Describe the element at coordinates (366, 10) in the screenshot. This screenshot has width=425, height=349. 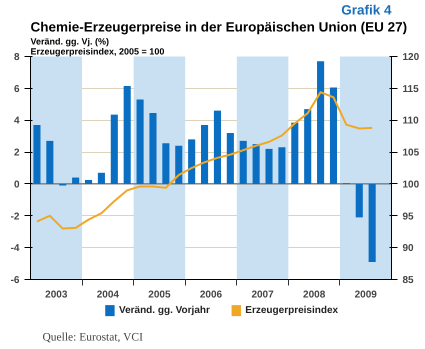
I see `text: Grafik 4` at that location.